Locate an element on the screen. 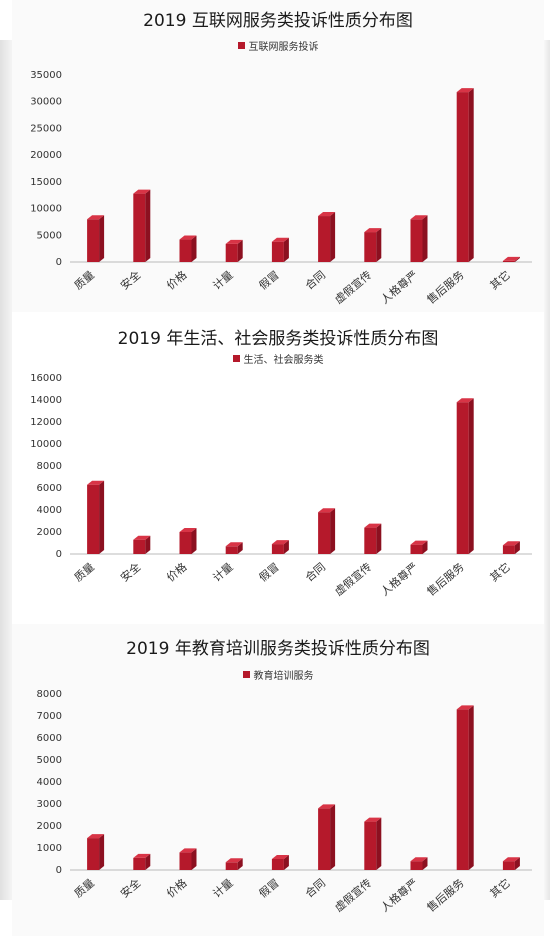 This screenshot has width=550, height=940. x-category-label: 假冒 is located at coordinates (269, 572).